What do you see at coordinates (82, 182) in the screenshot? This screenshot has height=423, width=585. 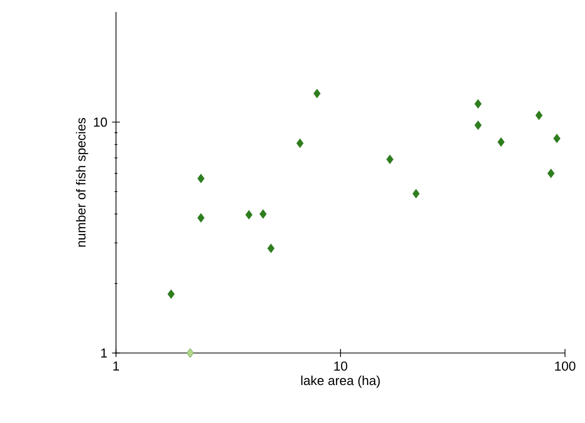 I see `y-axis-title: number of fish species` at bounding box center [82, 182].